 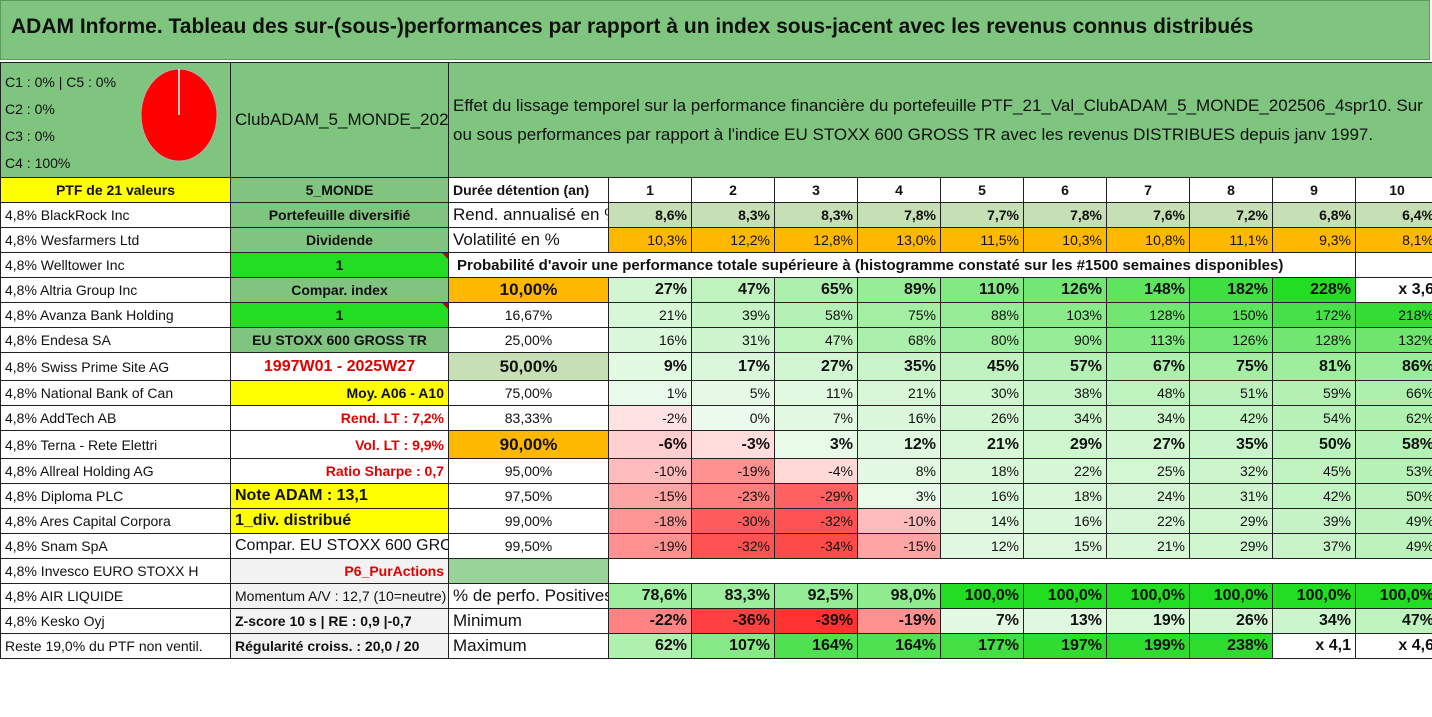 I want to click on probability-value: 218%, so click(x=1393, y=315).